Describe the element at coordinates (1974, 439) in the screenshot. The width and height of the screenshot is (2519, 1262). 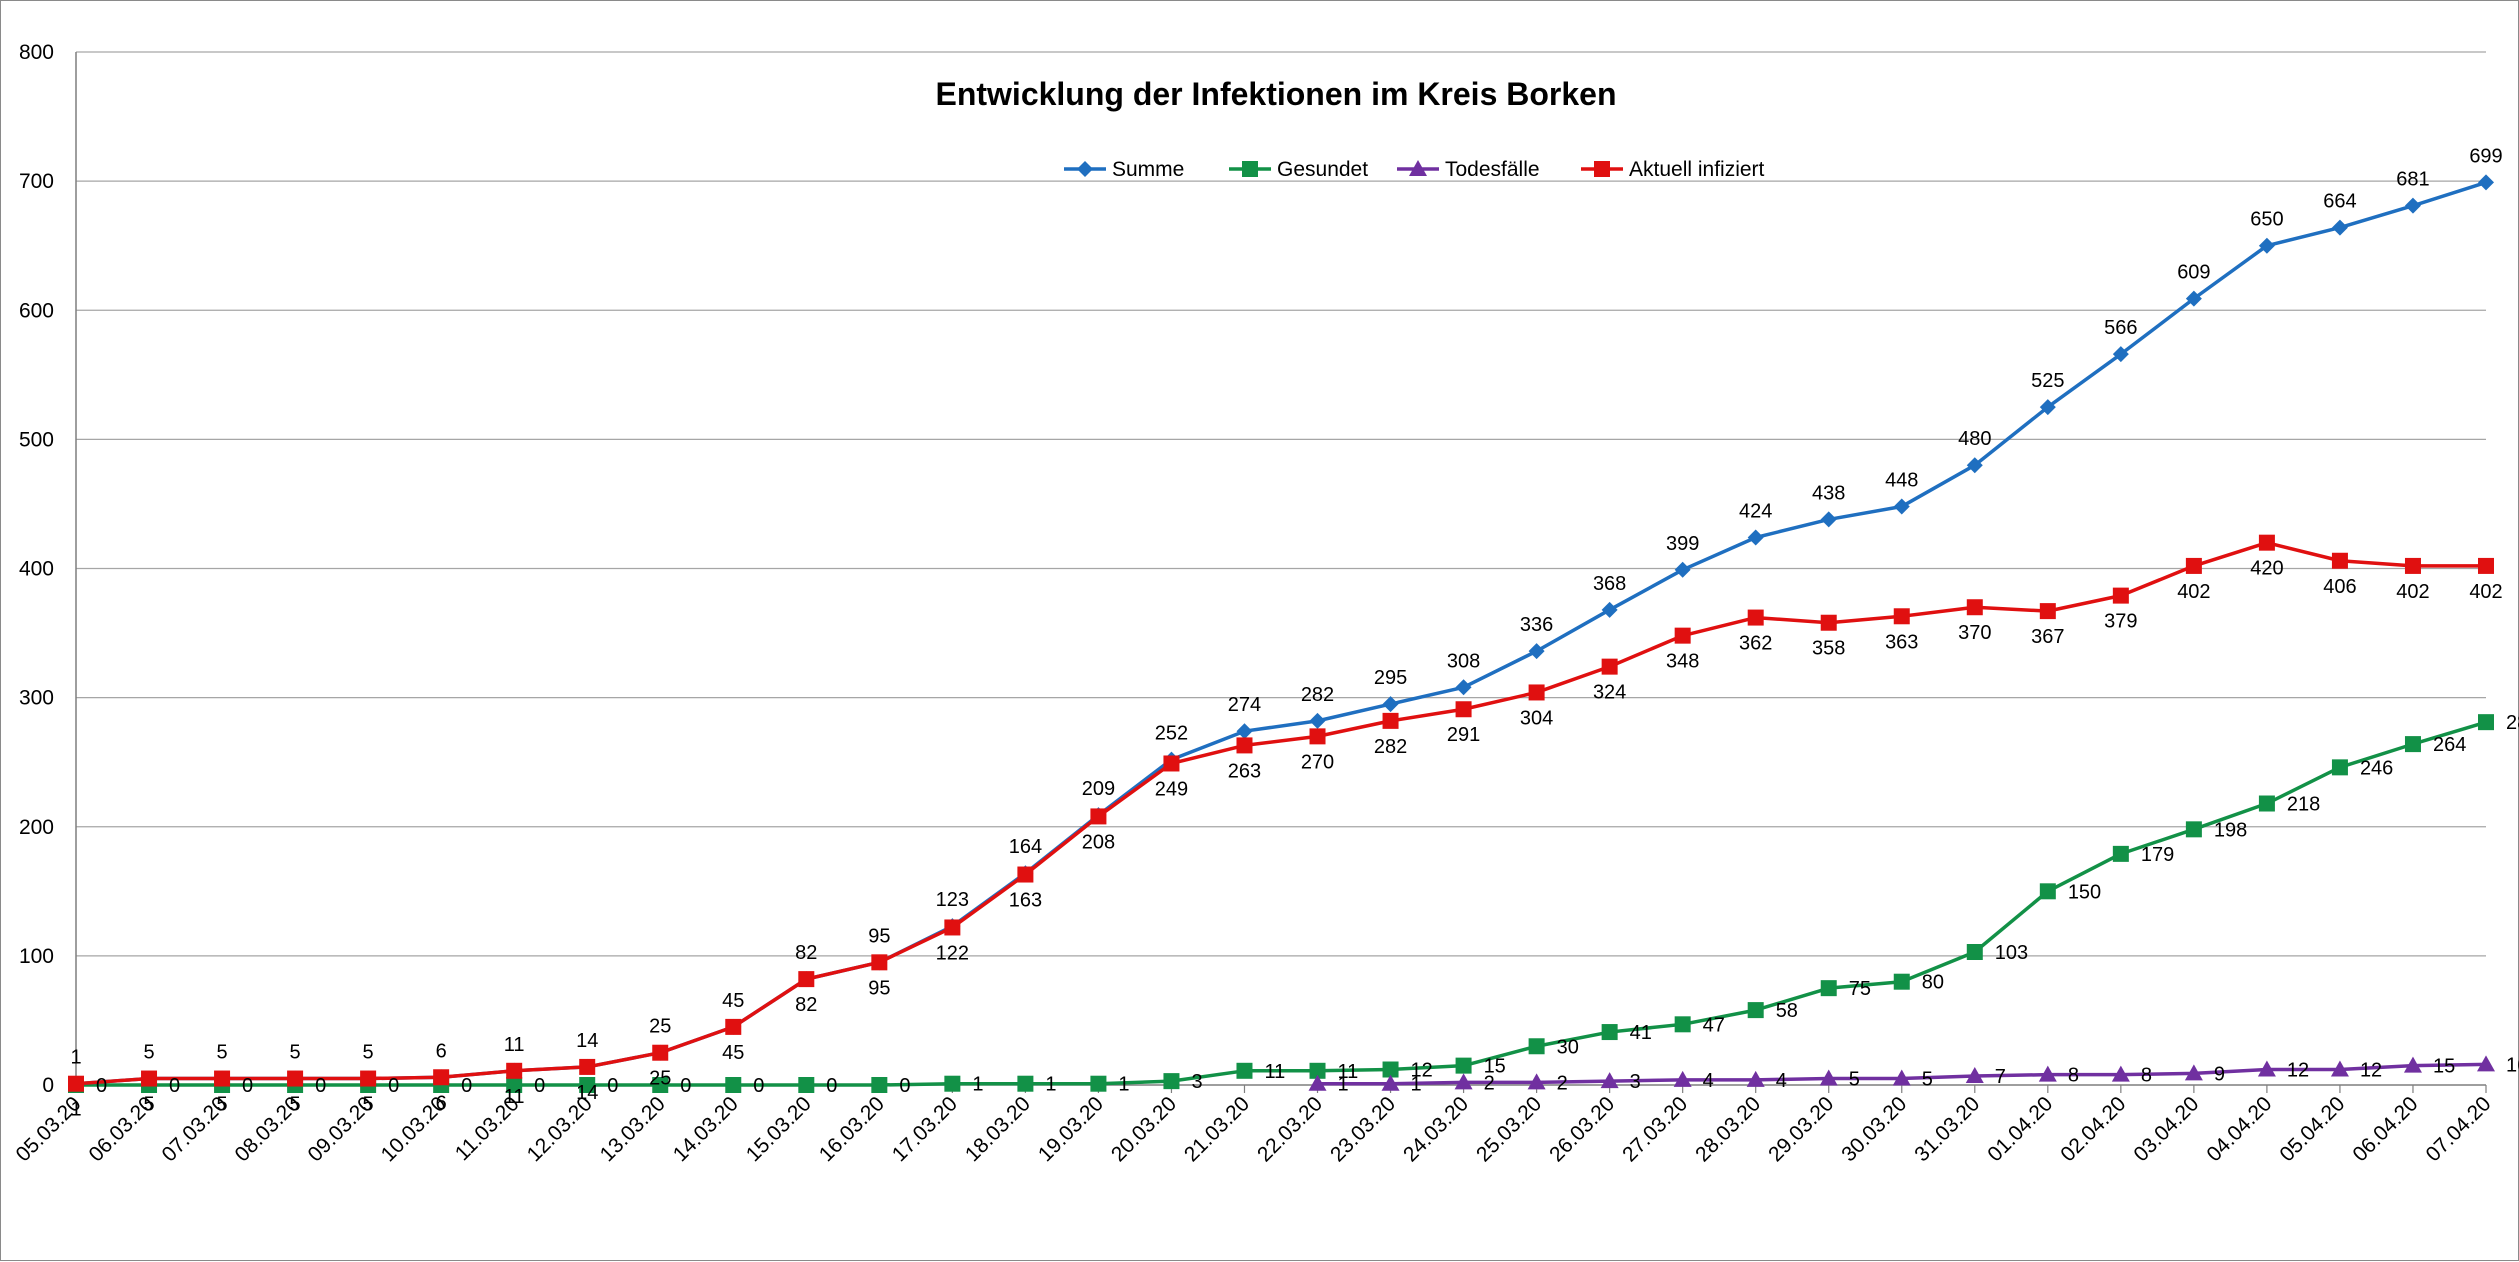
I see `data-label-summe: 480` at that location.